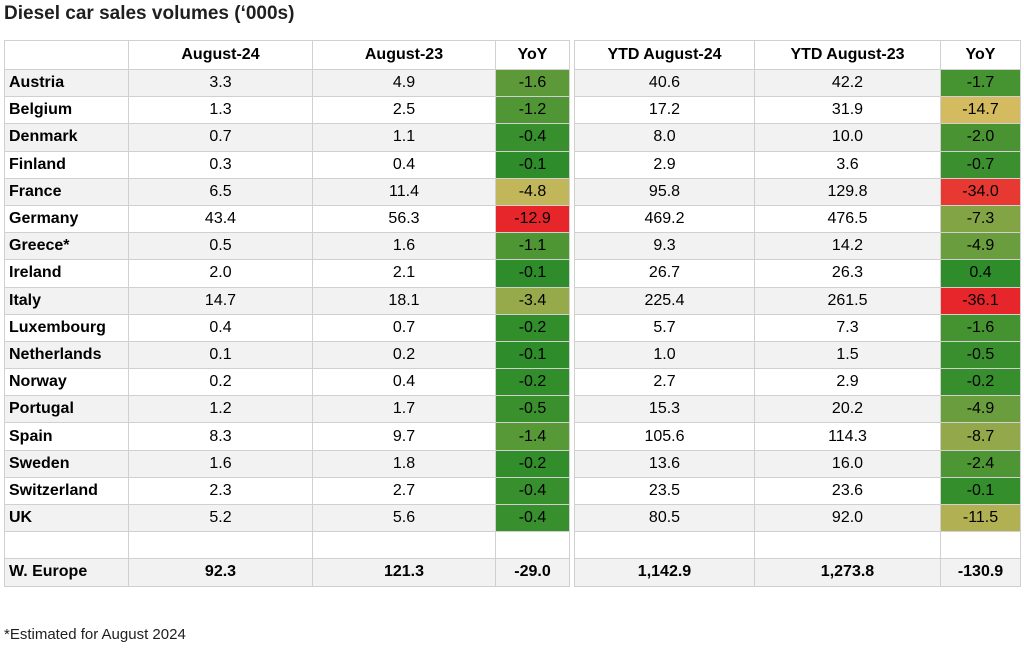 The image size is (1024, 649). Describe the element at coordinates (220, 355) in the screenshot. I see `august-24-cell: 0.1` at that location.